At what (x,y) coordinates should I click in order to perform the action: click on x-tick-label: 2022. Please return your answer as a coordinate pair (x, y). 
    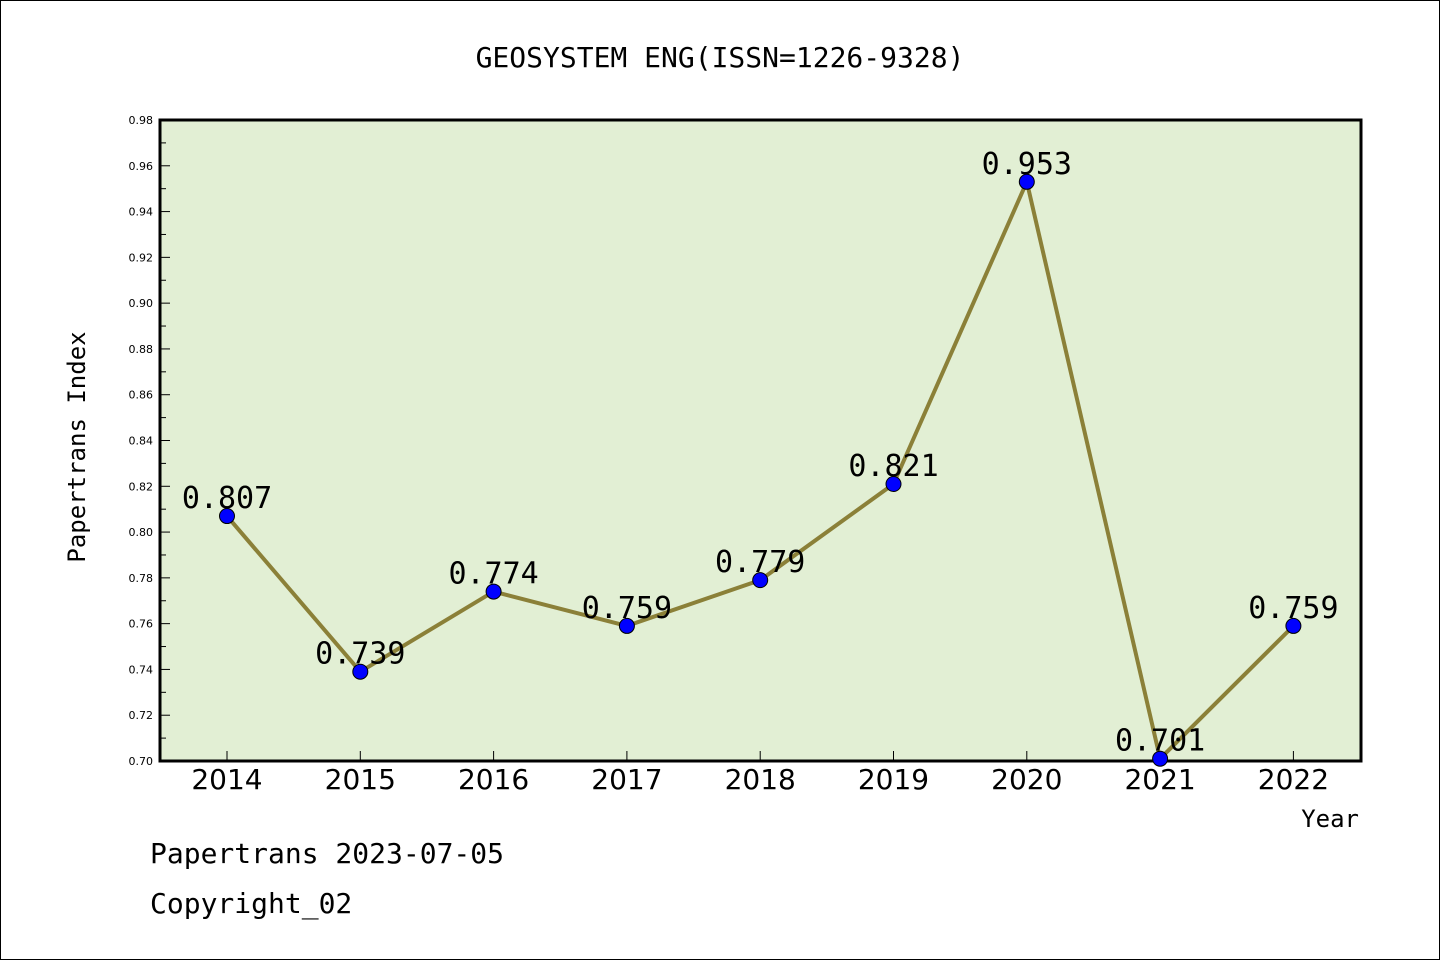
    Looking at the image, I should click on (1293, 779).